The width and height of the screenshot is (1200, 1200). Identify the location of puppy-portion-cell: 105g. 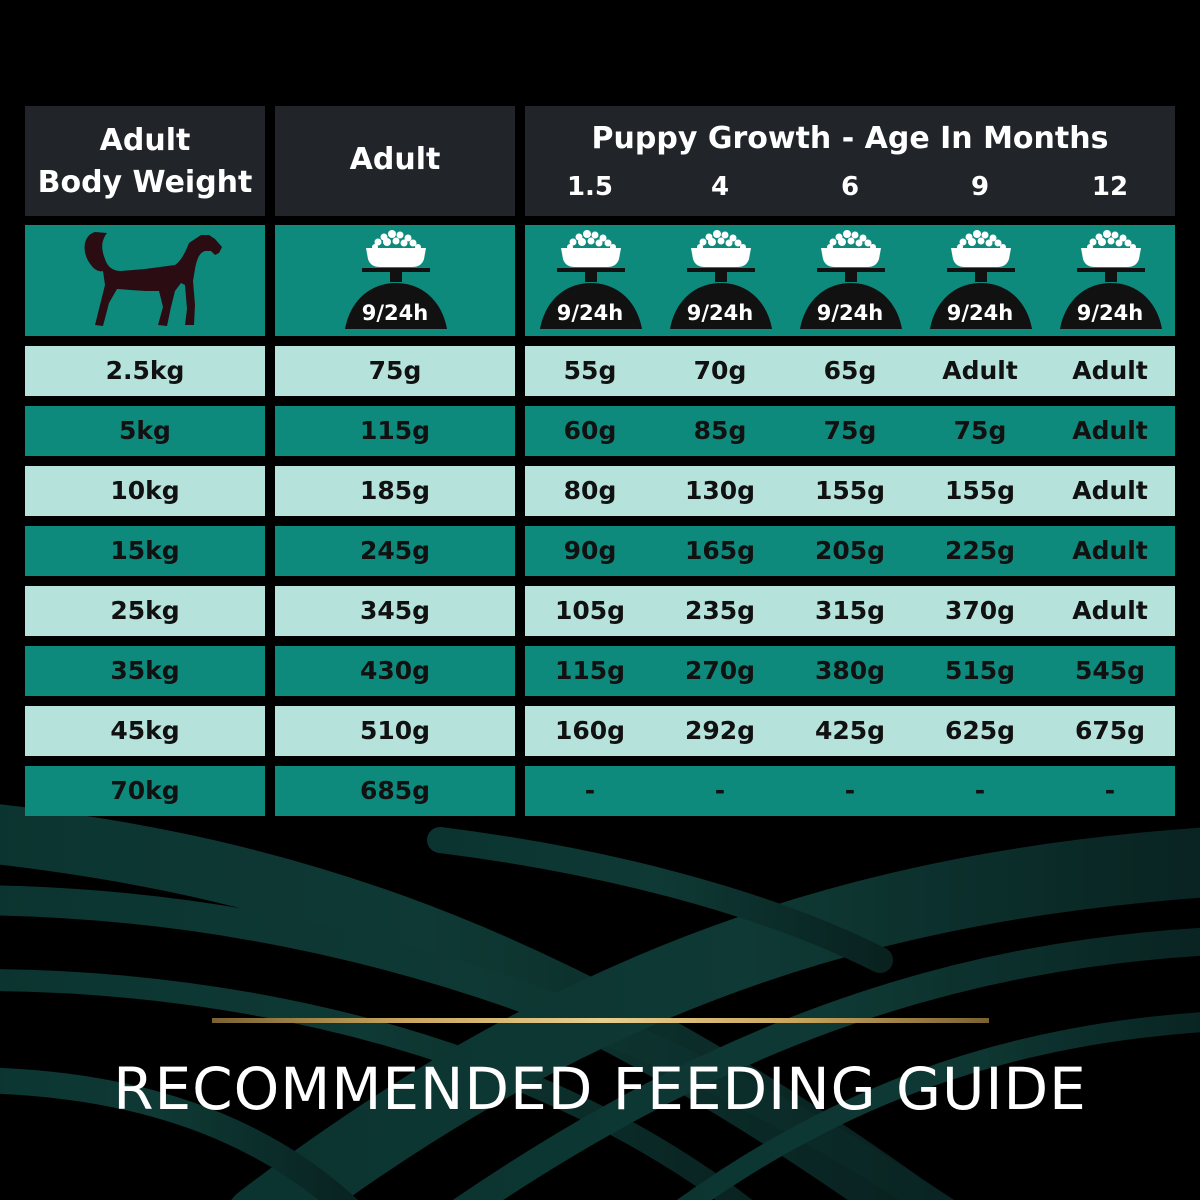
(590, 610).